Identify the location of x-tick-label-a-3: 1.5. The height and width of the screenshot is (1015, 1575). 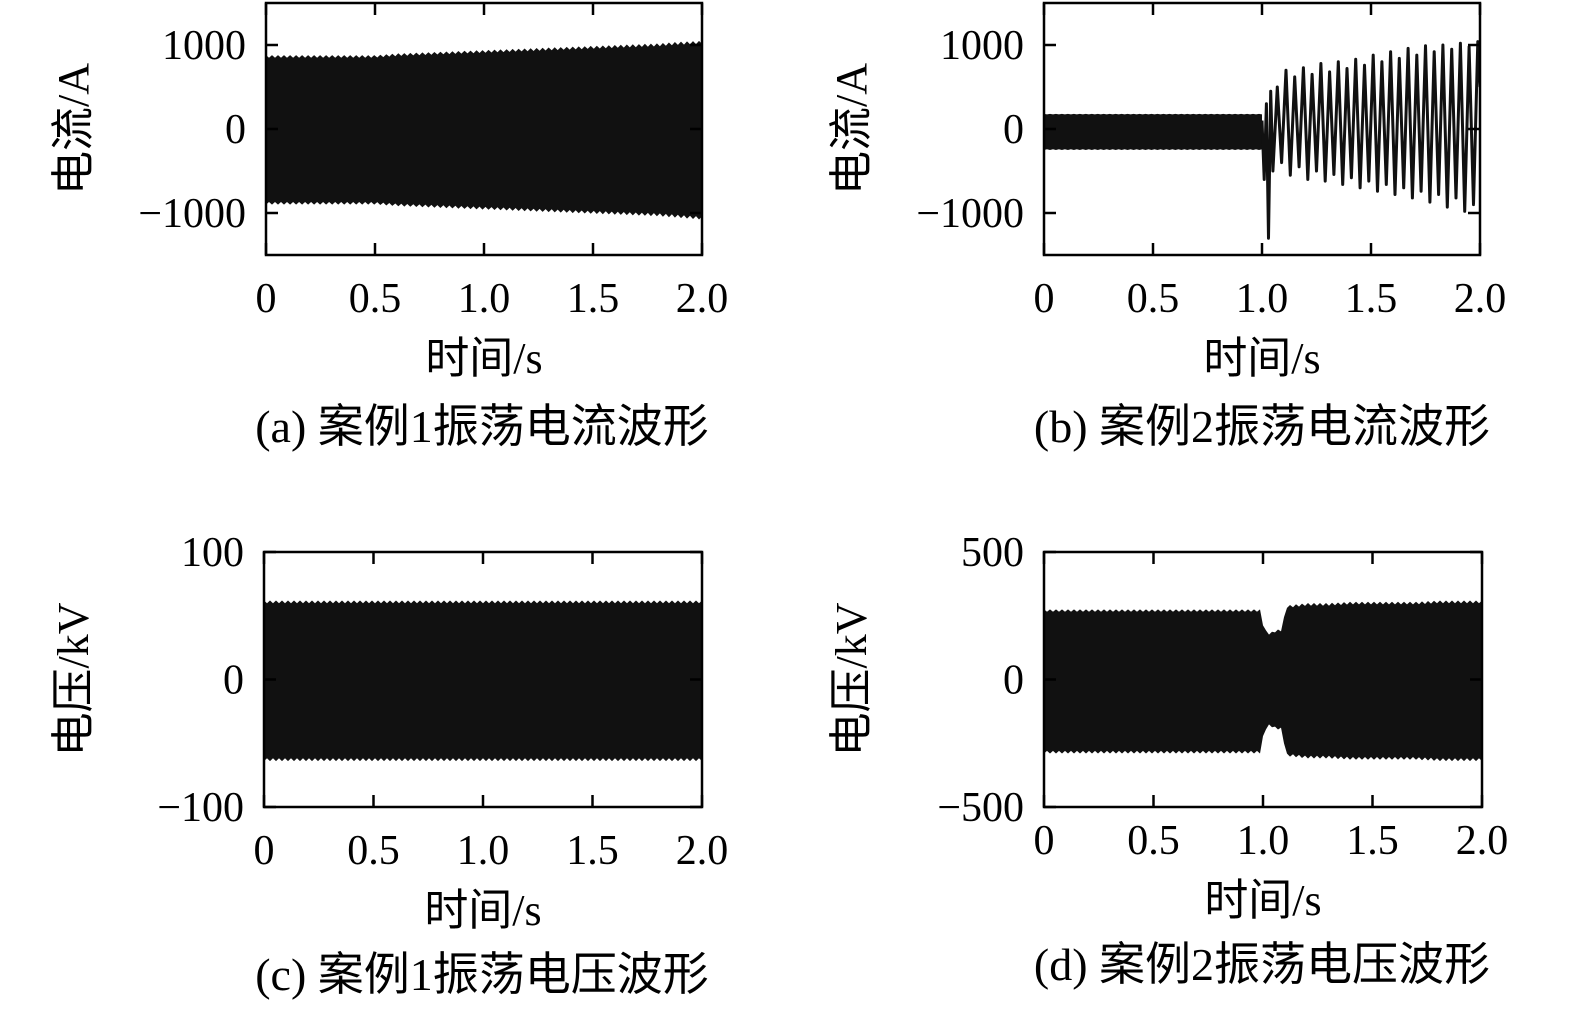
(593, 299).